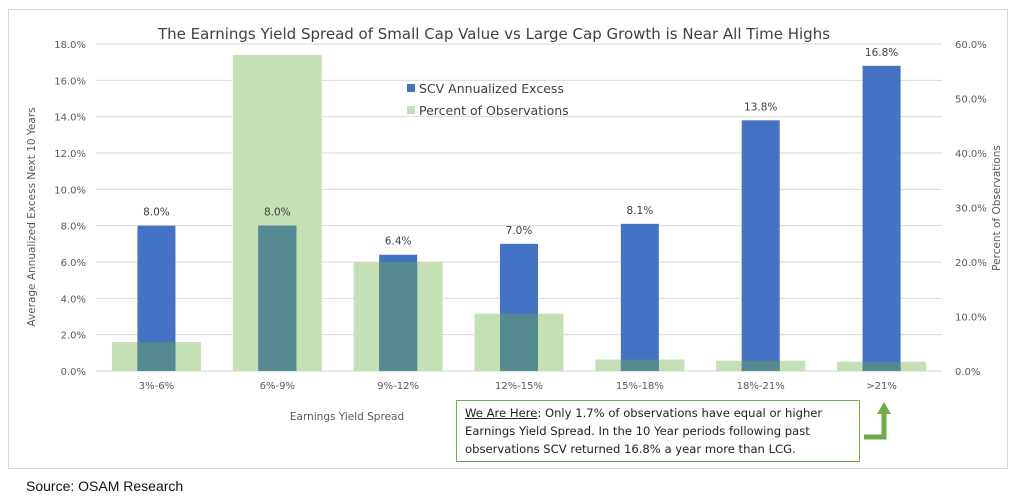 This screenshot has height=498, width=1018. I want to click on y-tick-label: 6.0%, so click(73, 263).